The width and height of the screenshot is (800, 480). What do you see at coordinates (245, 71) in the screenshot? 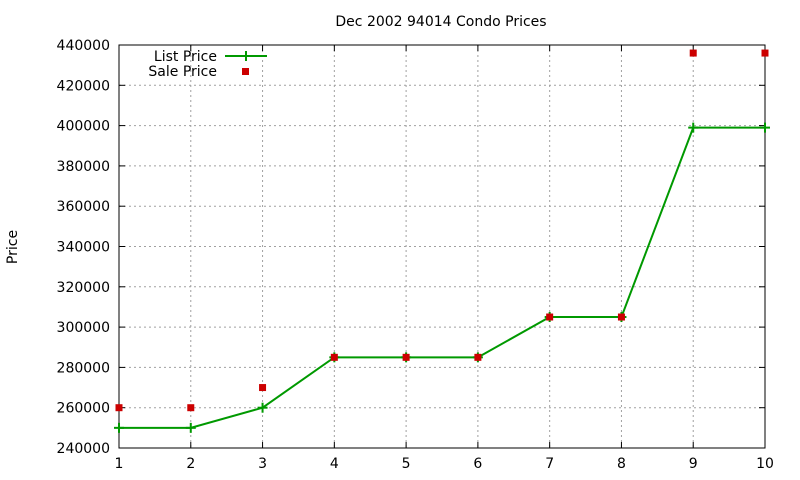
I see `legend-marker-sale-price` at bounding box center [245, 71].